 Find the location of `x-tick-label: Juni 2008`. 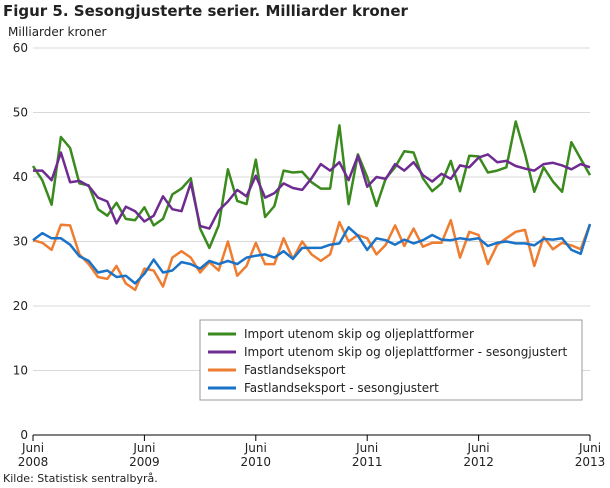

x-tick-label: Juni 2008 is located at coordinates (33, 455).